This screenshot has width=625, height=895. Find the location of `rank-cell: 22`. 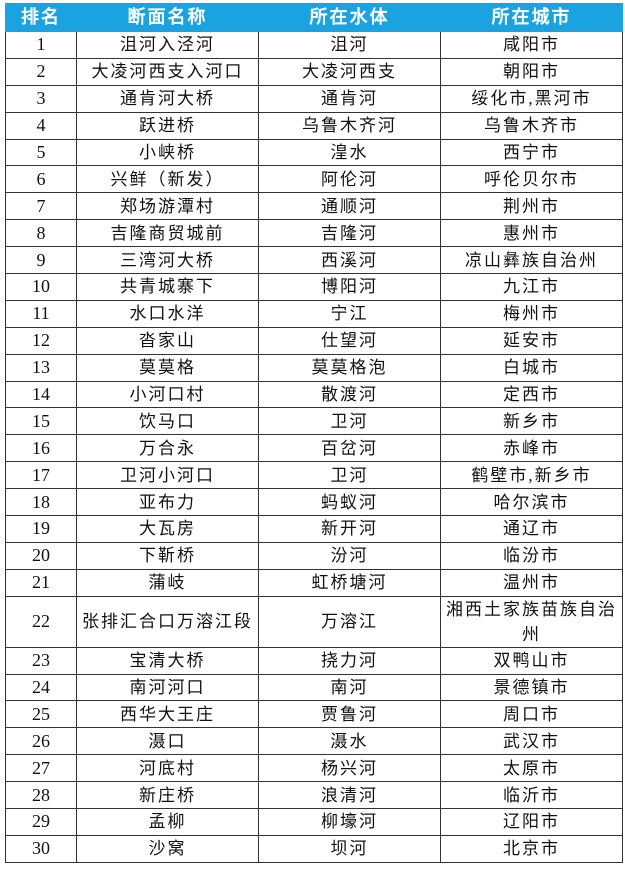

rank-cell: 22 is located at coordinates (41, 621).